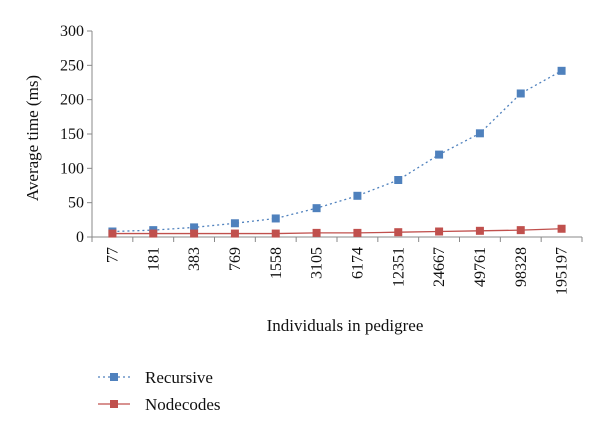 Image resolution: width=600 pixels, height=436 pixels. Describe the element at coordinates (159, 391) in the screenshot. I see `legend: Recursive Nodecodes` at that location.